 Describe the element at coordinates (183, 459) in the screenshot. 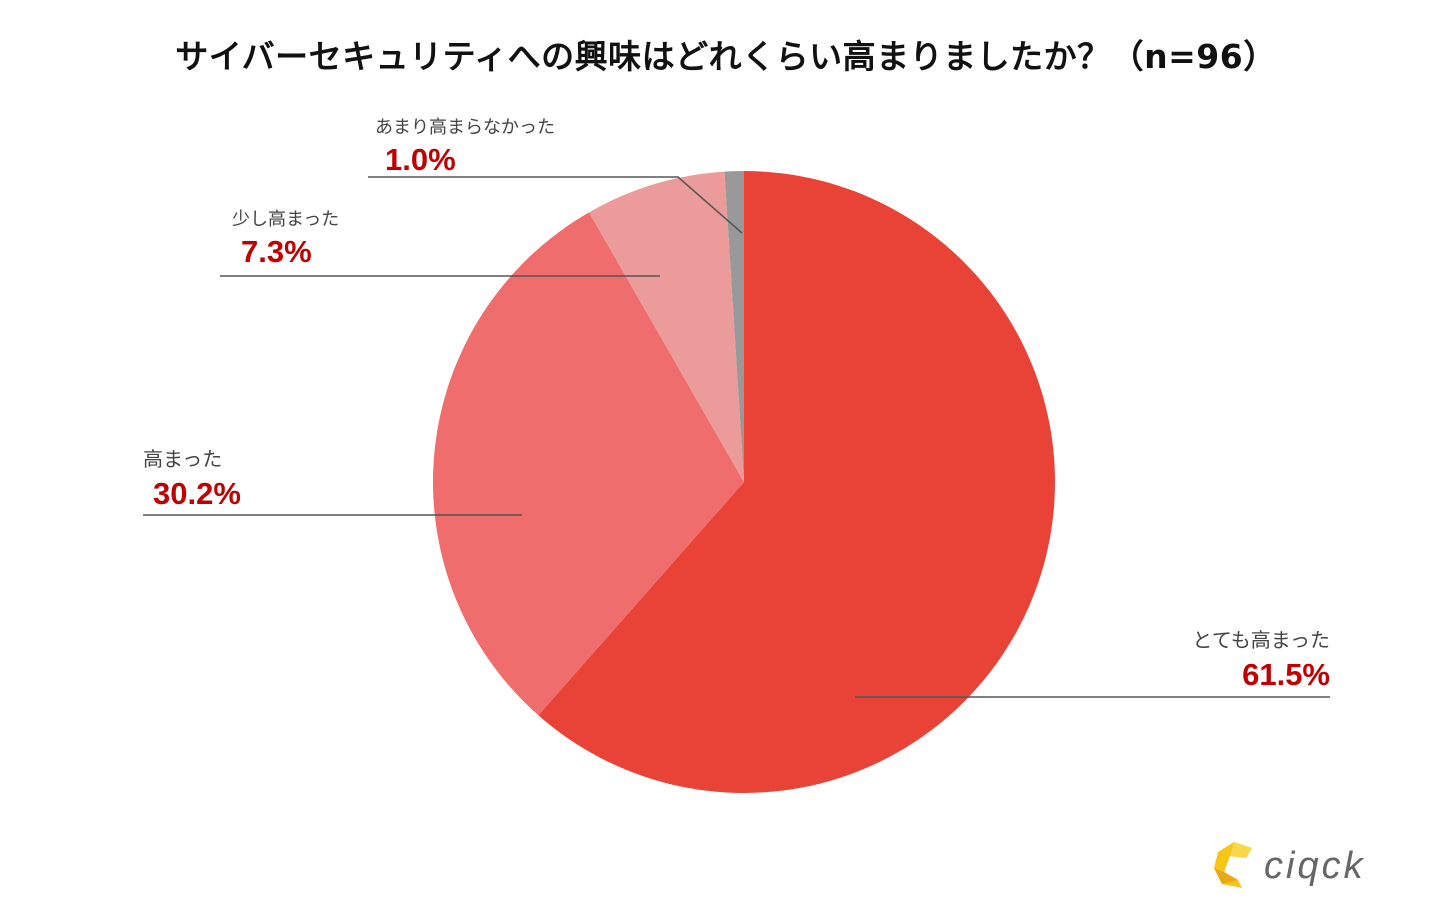

I see `slice-label: 高まった` at that location.